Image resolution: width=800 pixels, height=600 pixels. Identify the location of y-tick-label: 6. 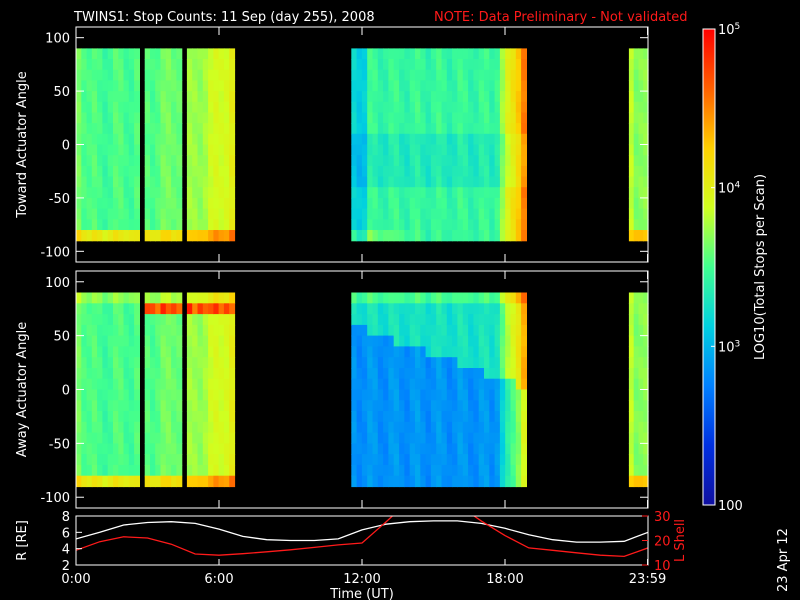
(66, 533).